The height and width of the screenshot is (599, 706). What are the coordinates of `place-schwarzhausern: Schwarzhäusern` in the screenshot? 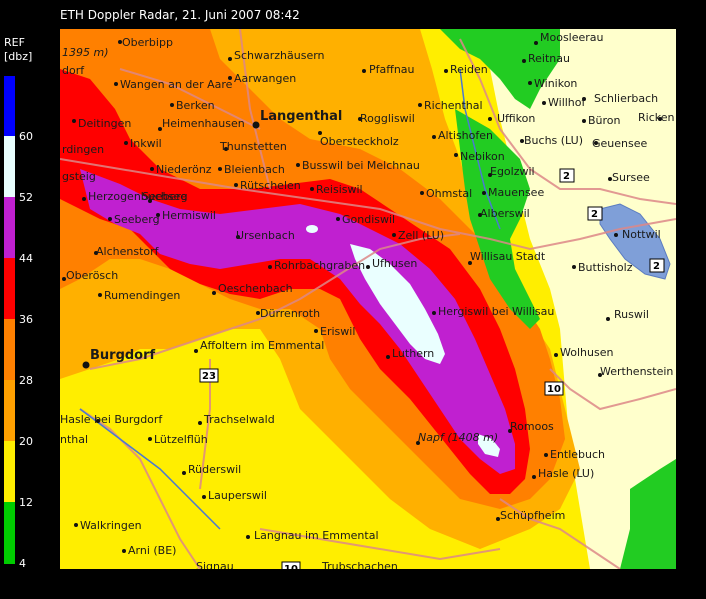 It's located at (279, 55).